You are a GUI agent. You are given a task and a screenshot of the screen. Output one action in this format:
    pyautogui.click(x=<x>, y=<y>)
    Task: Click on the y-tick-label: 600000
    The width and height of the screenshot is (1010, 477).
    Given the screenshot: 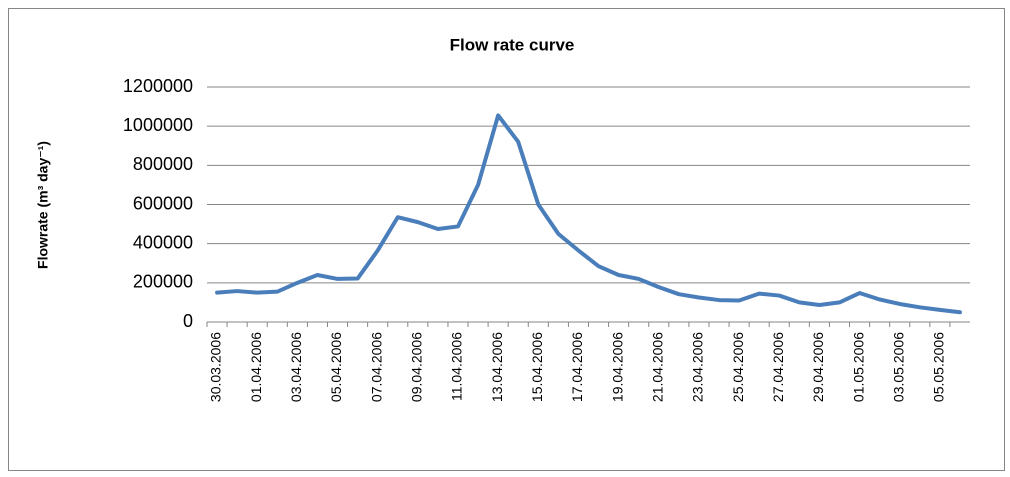 What is the action you would take?
    pyautogui.click(x=163, y=203)
    